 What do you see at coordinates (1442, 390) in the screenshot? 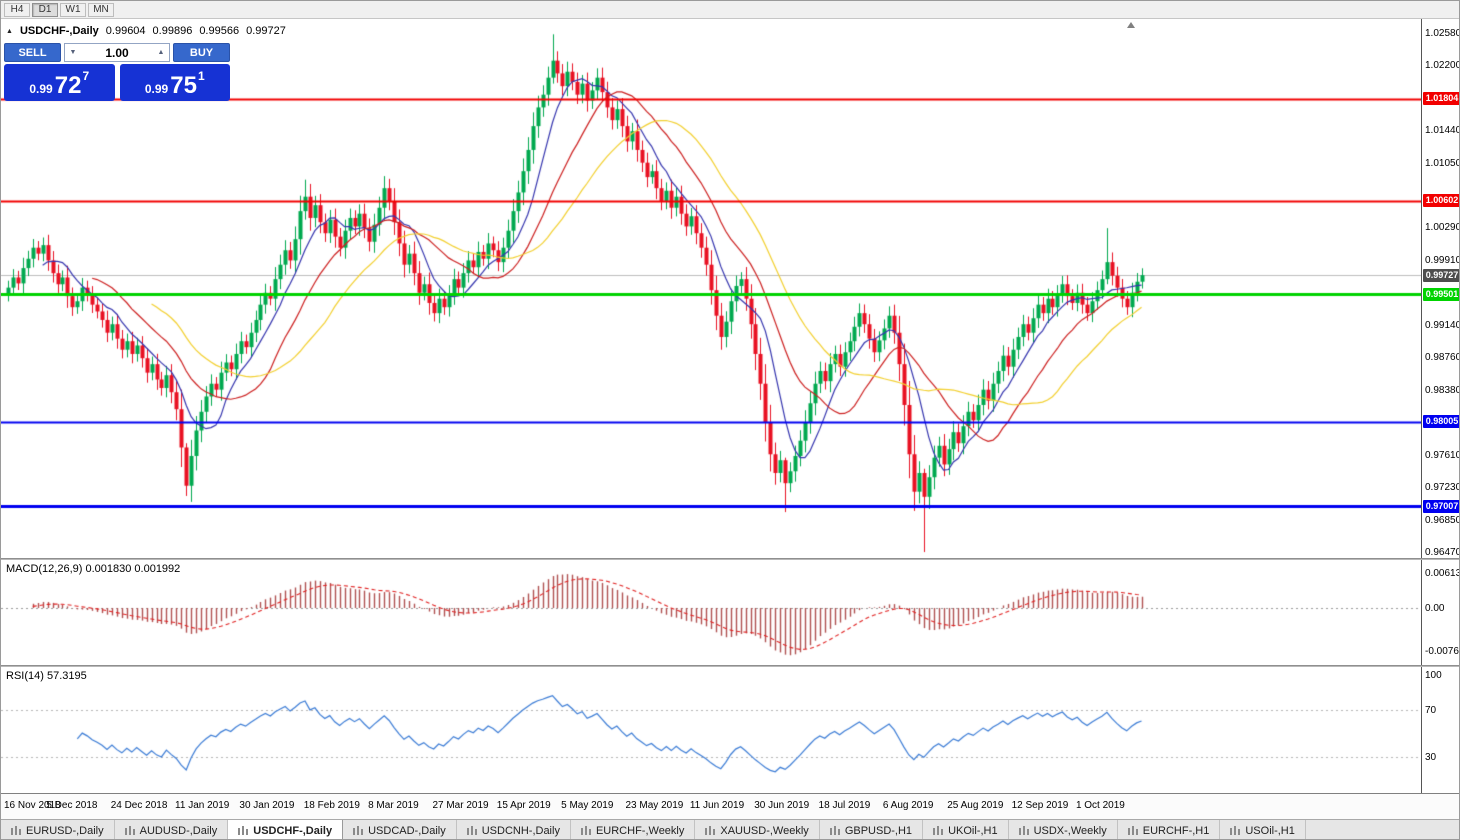
I see `price-tick-label: 0.98380` at bounding box center [1442, 390].